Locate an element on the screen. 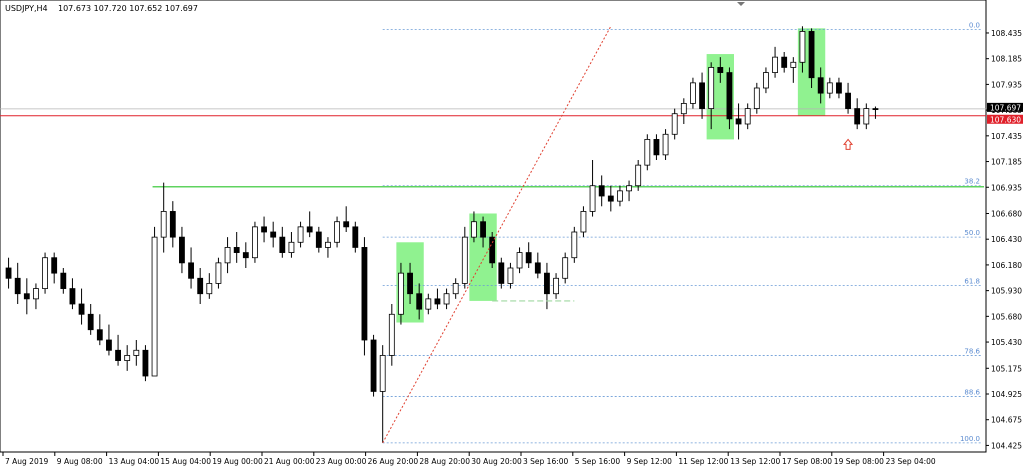 The image size is (1024, 469). x-tick-label-6: 23 Aug 00:00 is located at coordinates (341, 461).